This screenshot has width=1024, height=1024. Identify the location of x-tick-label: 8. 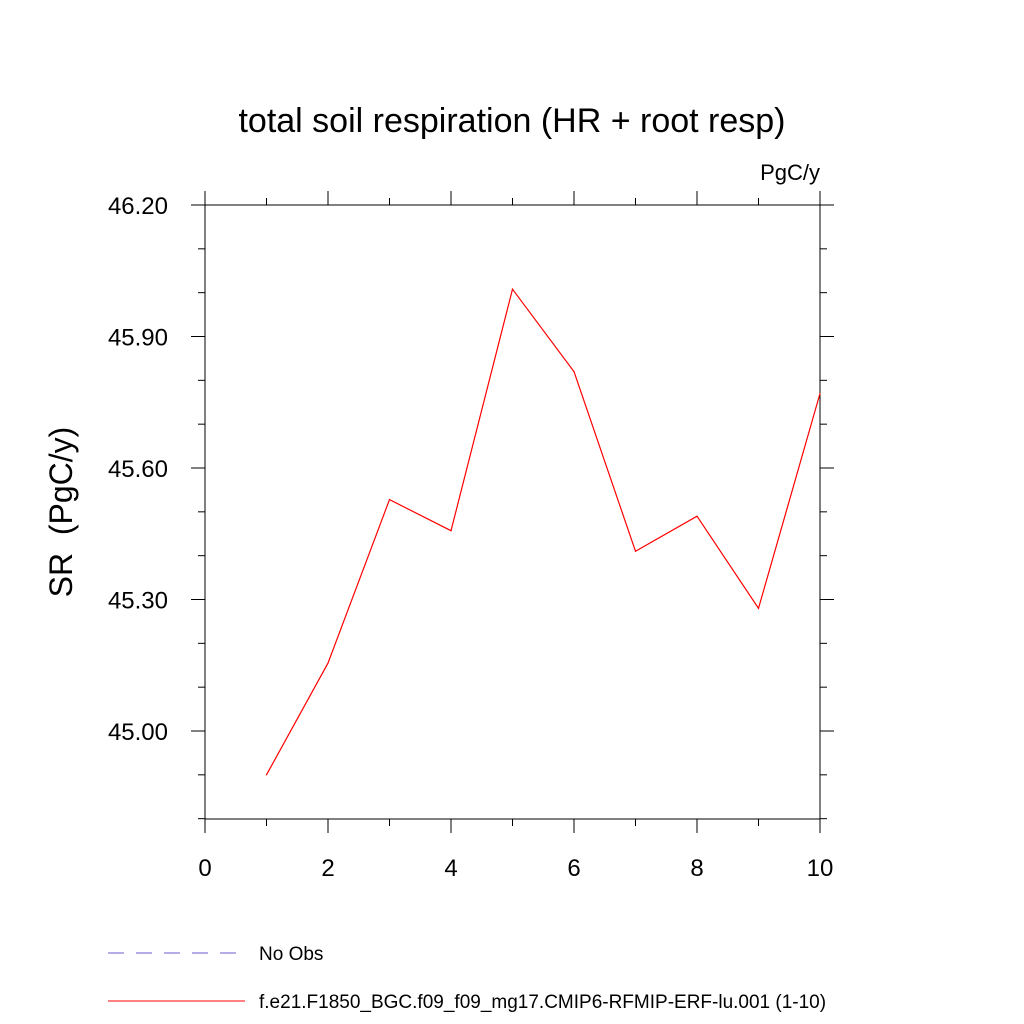
(696, 868).